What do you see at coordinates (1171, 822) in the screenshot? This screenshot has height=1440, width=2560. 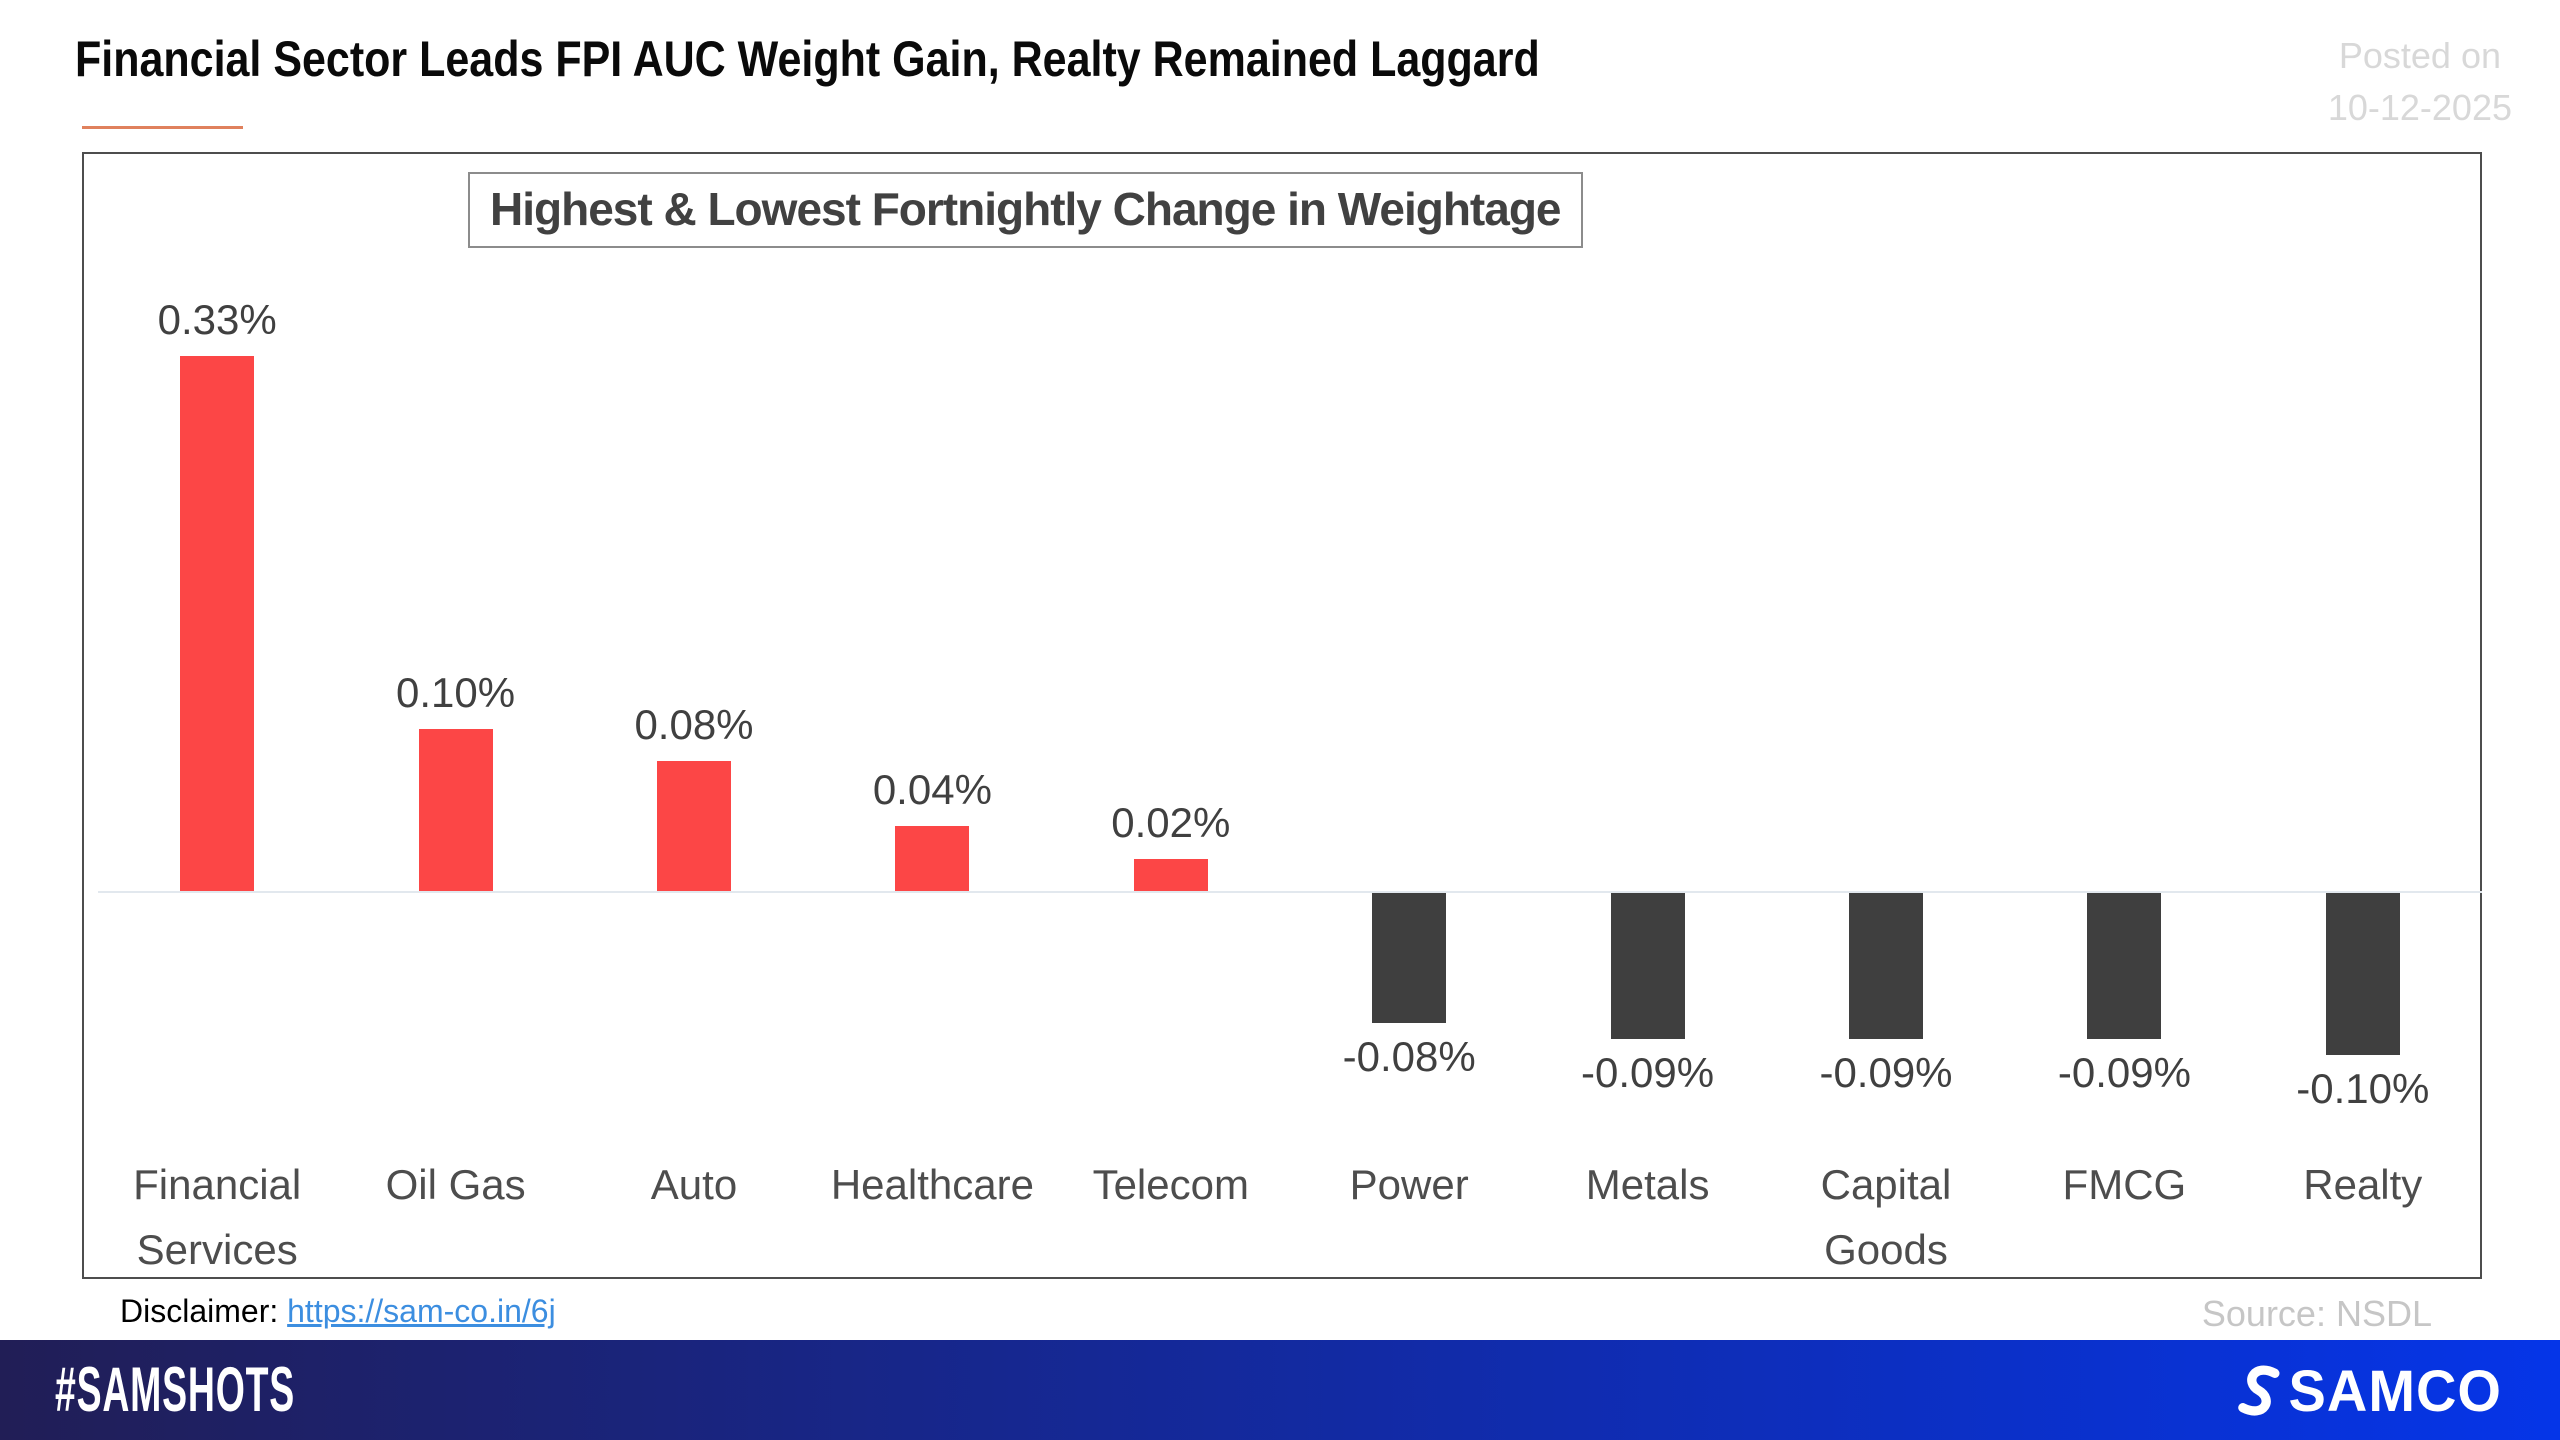 I see `value-label-telecom: 0.02%` at bounding box center [1171, 822].